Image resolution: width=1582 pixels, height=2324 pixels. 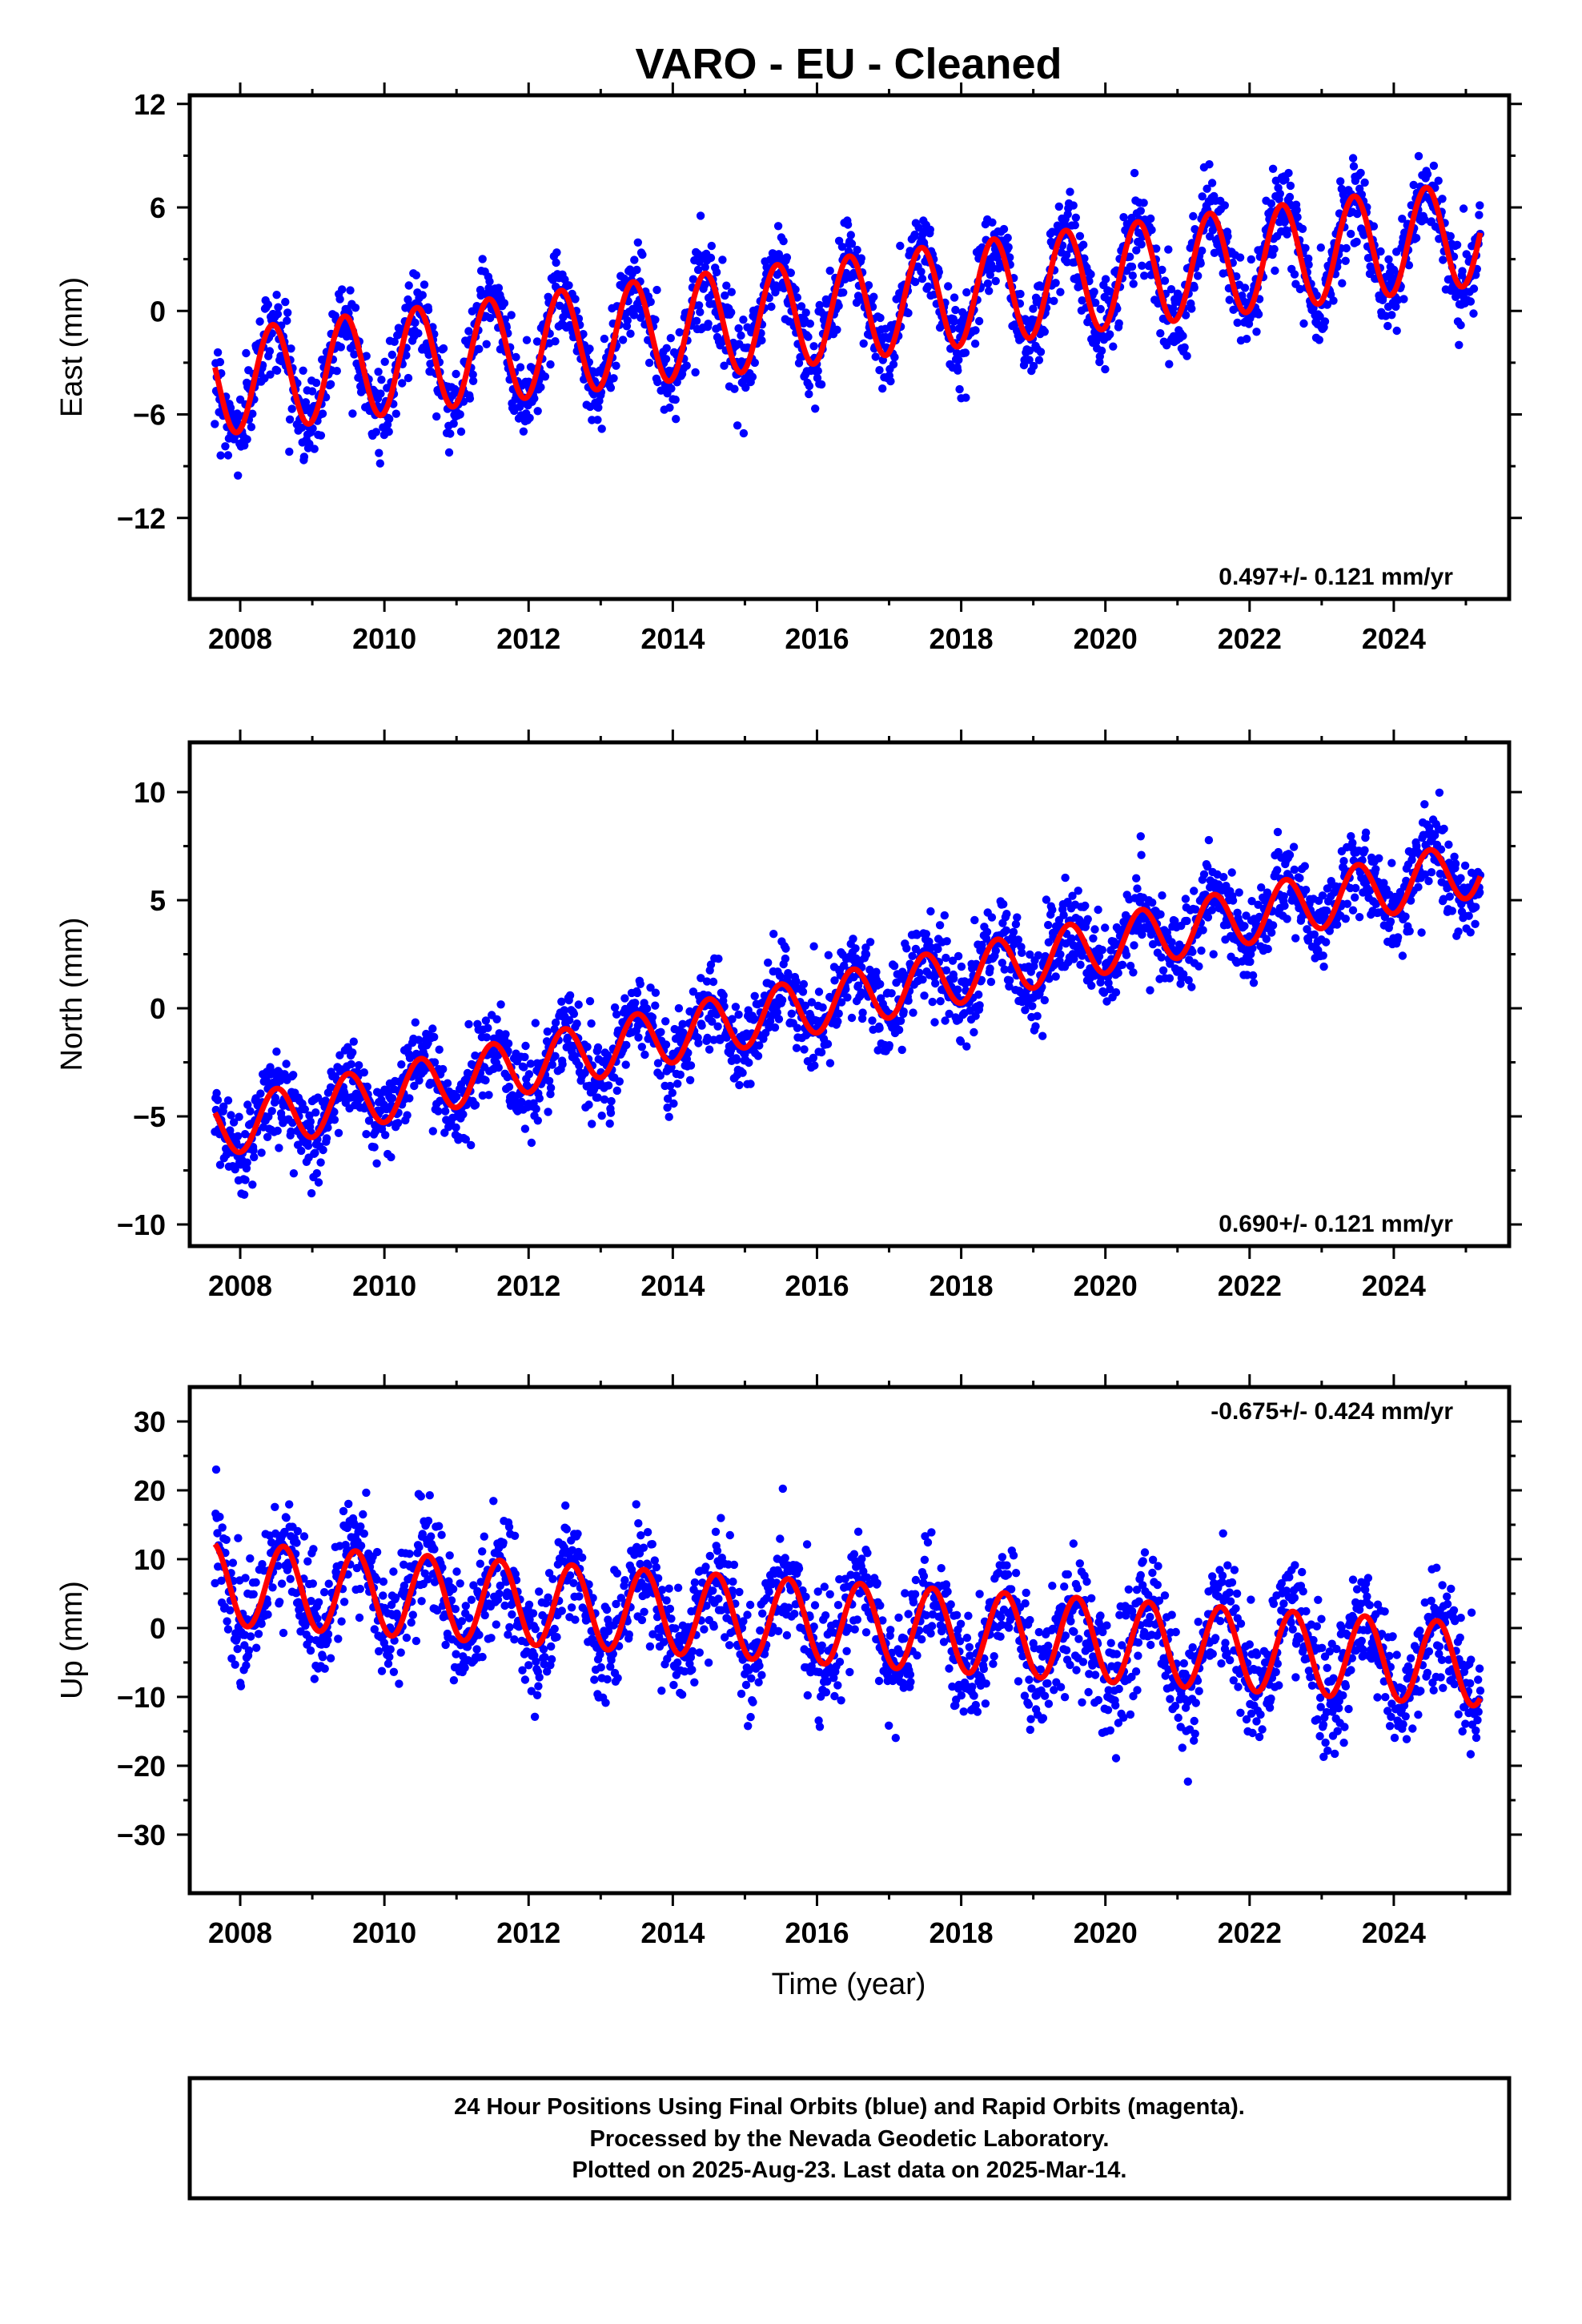 I want to click on y-tick-label: 12, so click(x=150, y=104).